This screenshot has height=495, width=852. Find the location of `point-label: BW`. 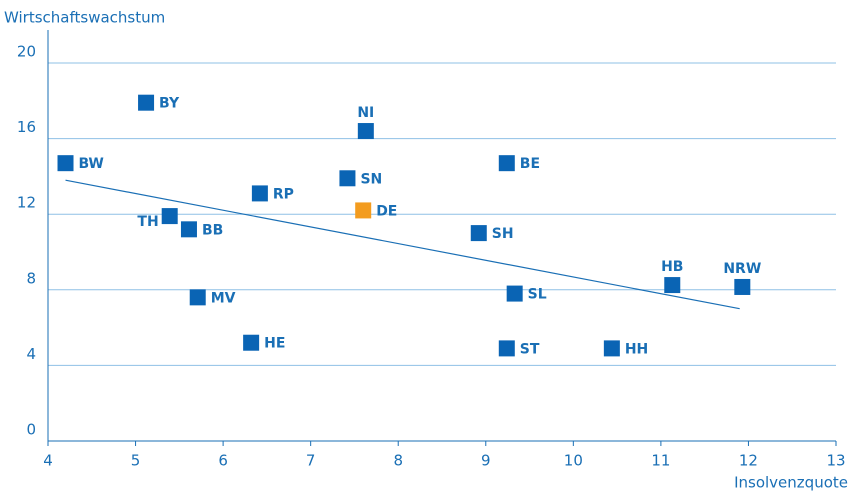

point-label: BW is located at coordinates (91, 164).